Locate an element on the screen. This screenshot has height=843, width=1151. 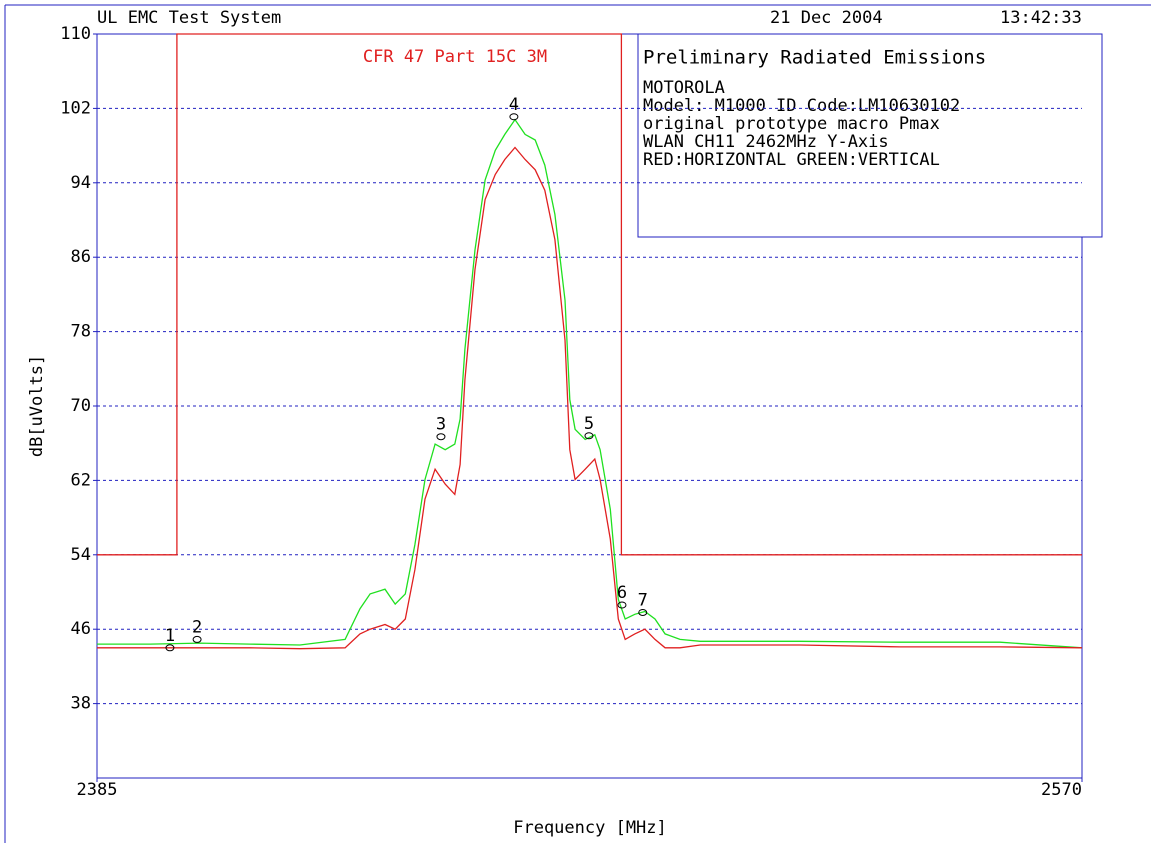
marker-label: 2 is located at coordinates (197, 627).